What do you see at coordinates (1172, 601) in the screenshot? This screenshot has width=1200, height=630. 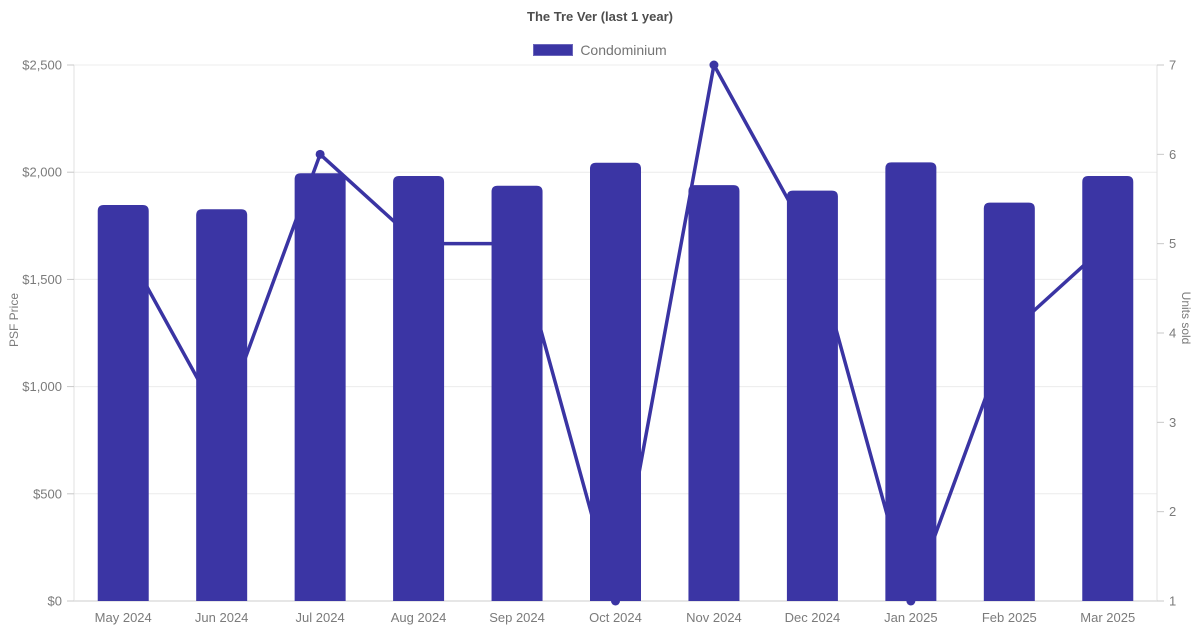 I see `right-axis-tick-label: 1` at bounding box center [1172, 601].